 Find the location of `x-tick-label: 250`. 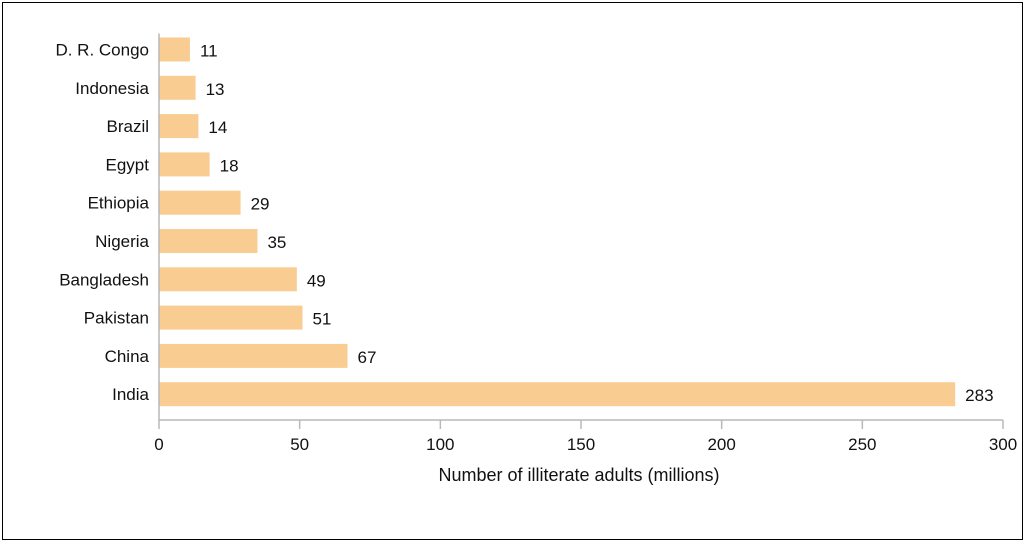

x-tick-label: 250 is located at coordinates (862, 444).